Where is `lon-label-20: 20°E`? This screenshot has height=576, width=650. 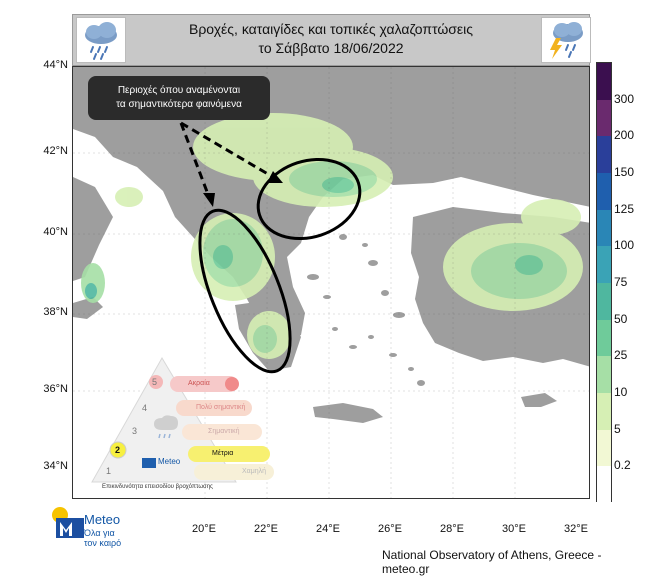
lon-label-20: 20°E is located at coordinates (204, 529).